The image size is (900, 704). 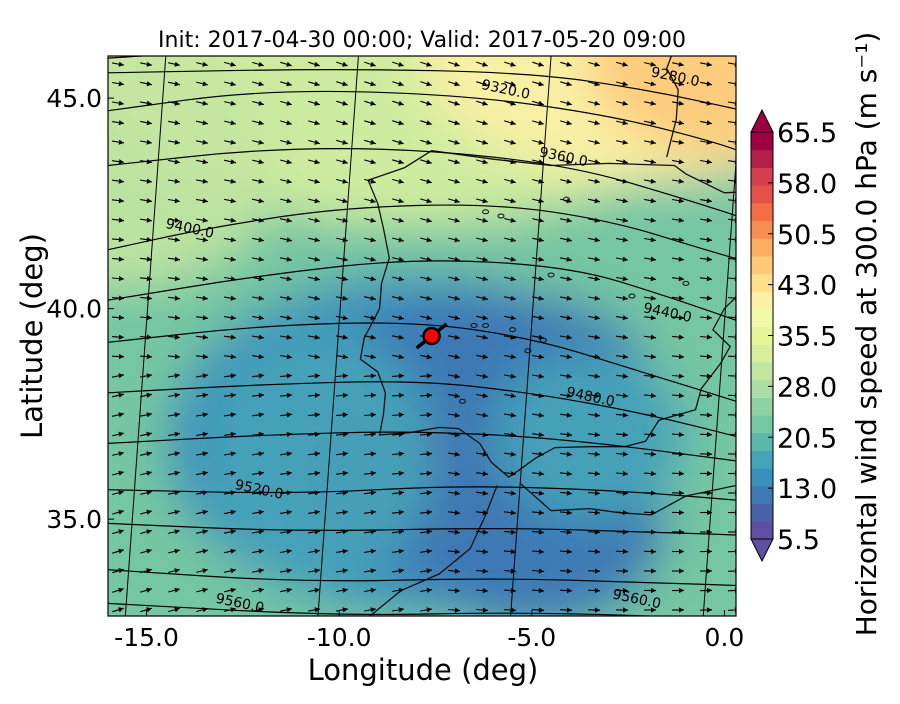 I want to click on colorbar-tick-label: 35.5, so click(x=807, y=337).